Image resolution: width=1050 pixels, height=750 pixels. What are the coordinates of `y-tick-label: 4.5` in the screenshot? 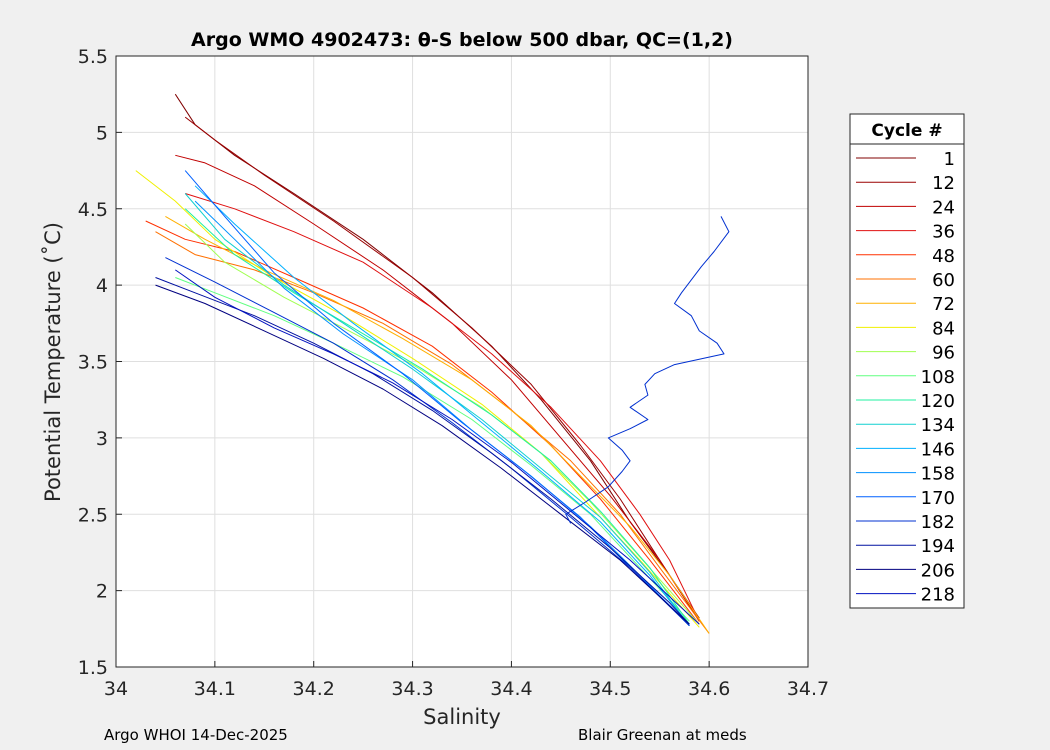 It's located at (93, 210).